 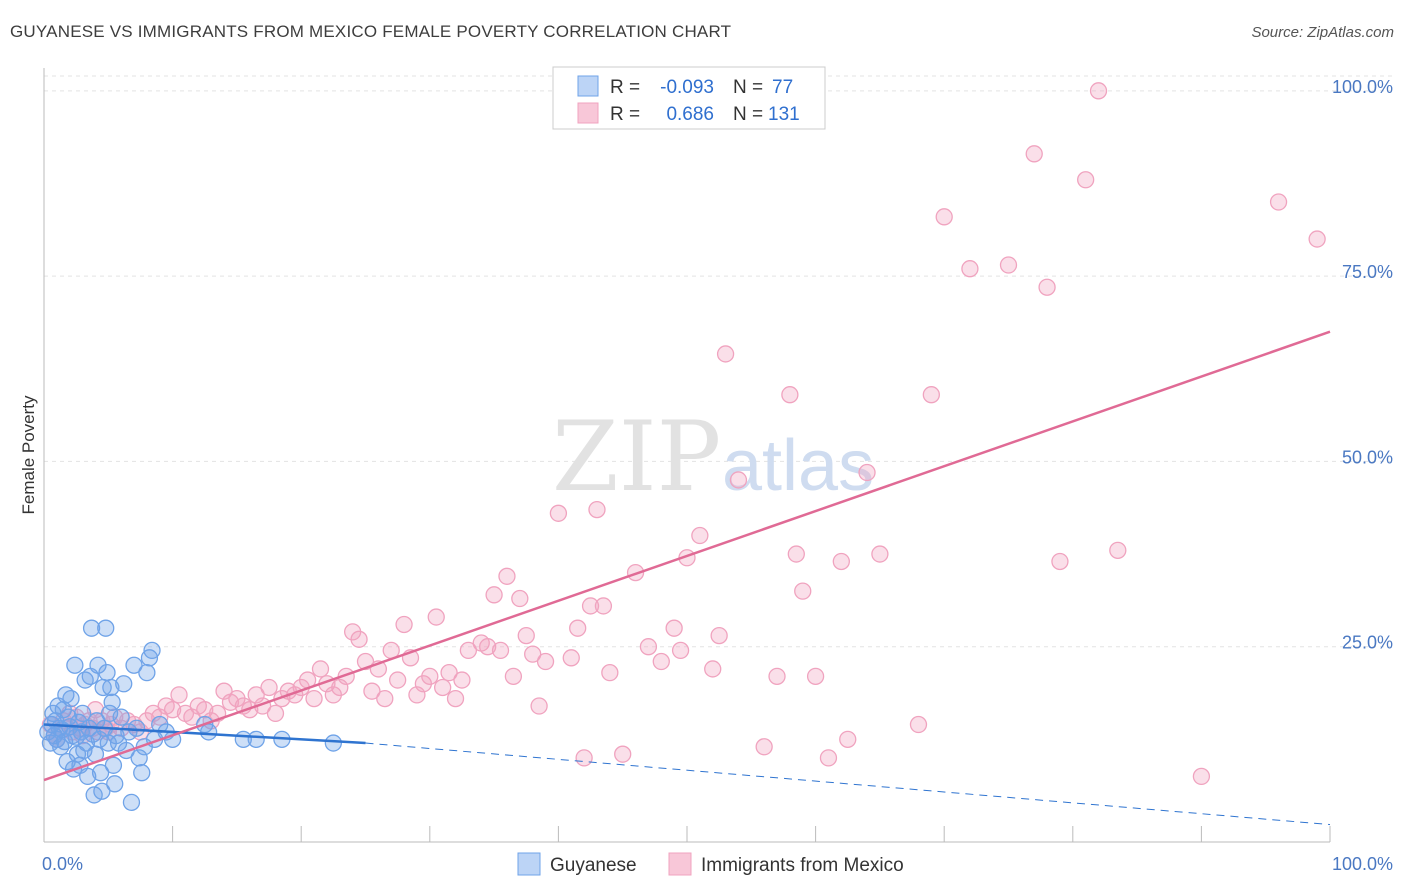 I want to click on legend-r-value-mexico: 0.686, so click(x=690, y=114).